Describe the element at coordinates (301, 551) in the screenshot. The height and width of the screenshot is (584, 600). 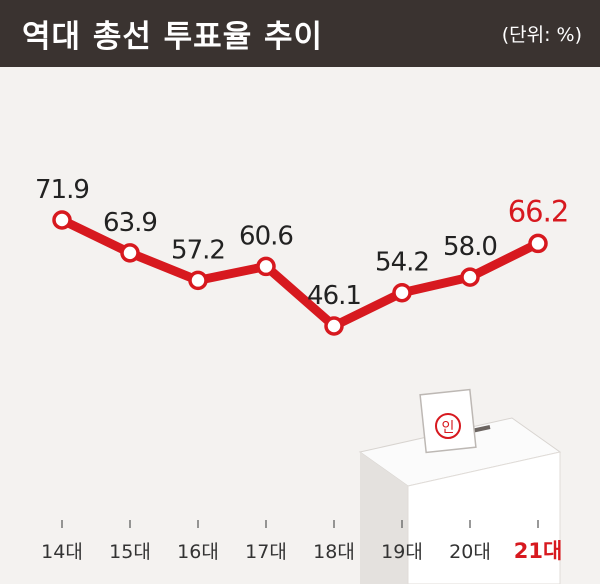
I see `x-axis-labels: 14대 15대 16대 17대 18대 19대 20대 21대` at that location.